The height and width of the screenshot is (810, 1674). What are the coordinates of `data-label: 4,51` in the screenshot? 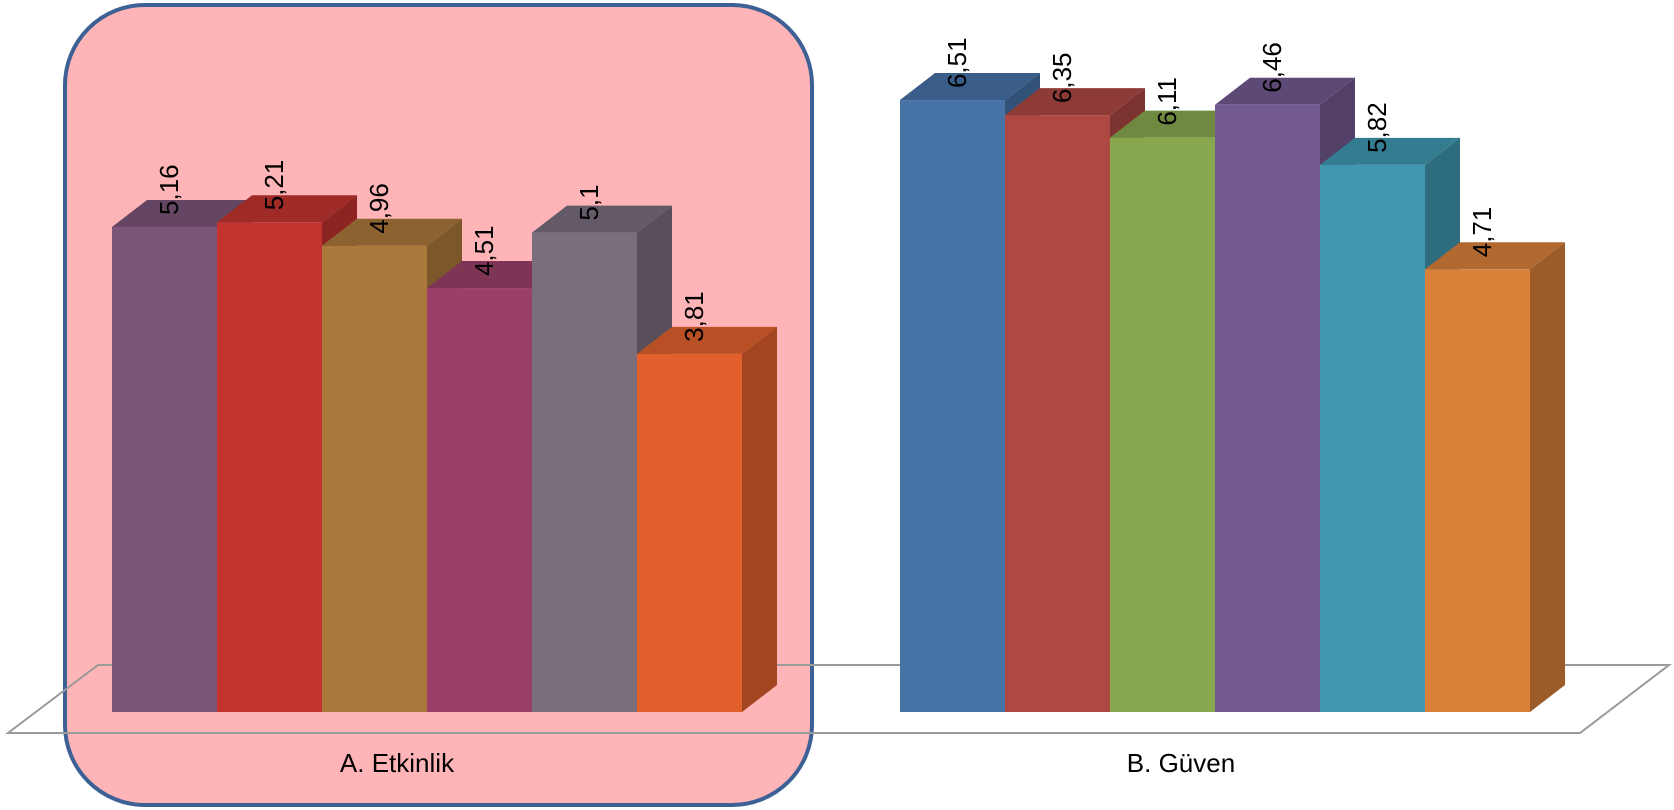 It's located at (484, 250).